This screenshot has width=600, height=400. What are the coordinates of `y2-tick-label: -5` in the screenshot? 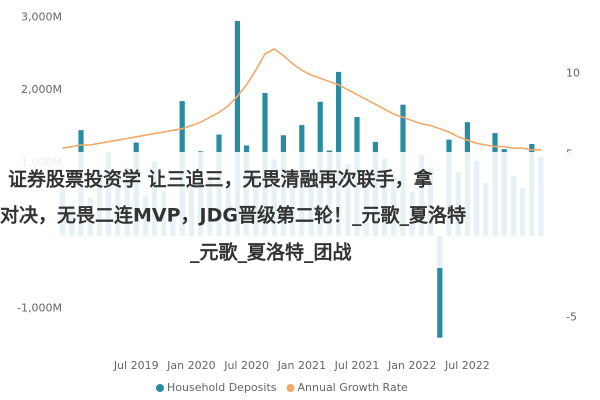 It's located at (571, 316).